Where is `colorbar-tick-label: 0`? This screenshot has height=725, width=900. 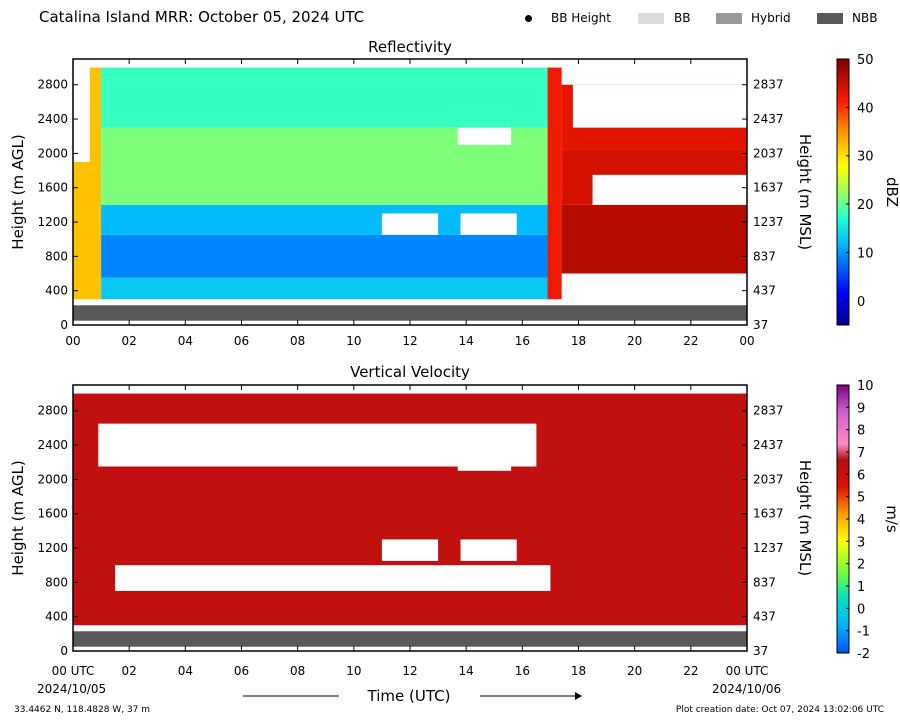 colorbar-tick-label: 0 is located at coordinates (861, 302).